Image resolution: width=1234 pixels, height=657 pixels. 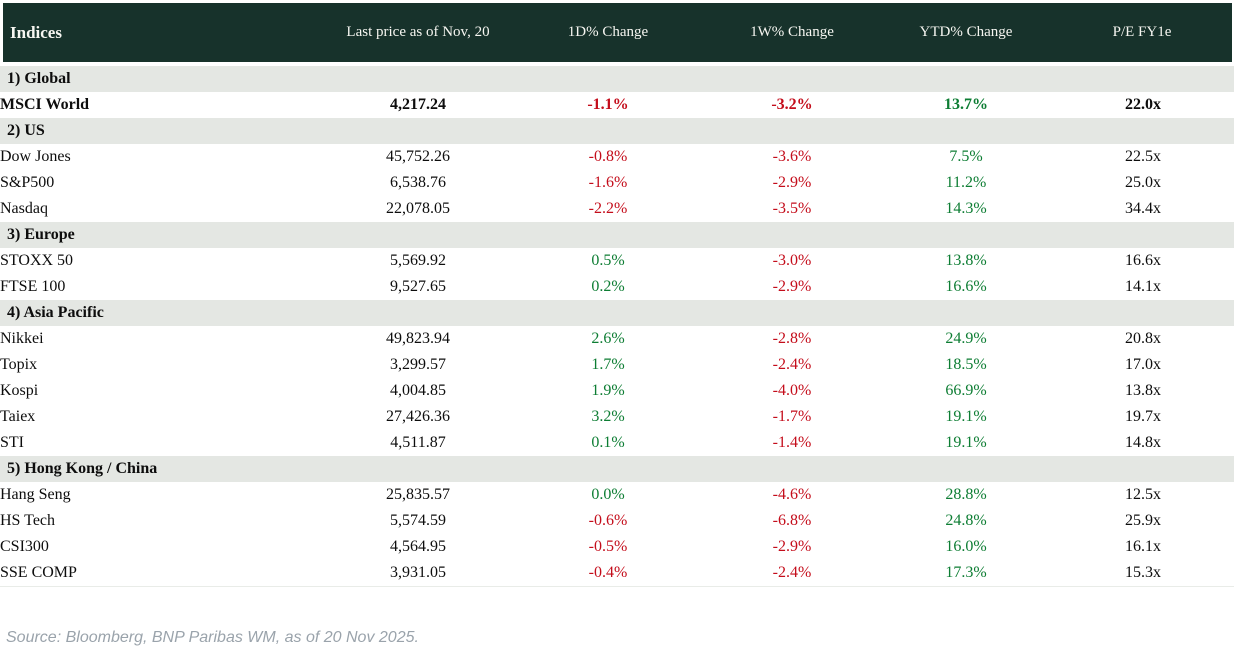 I want to click on 1d-change-cell: -1.6%, so click(x=608, y=182).